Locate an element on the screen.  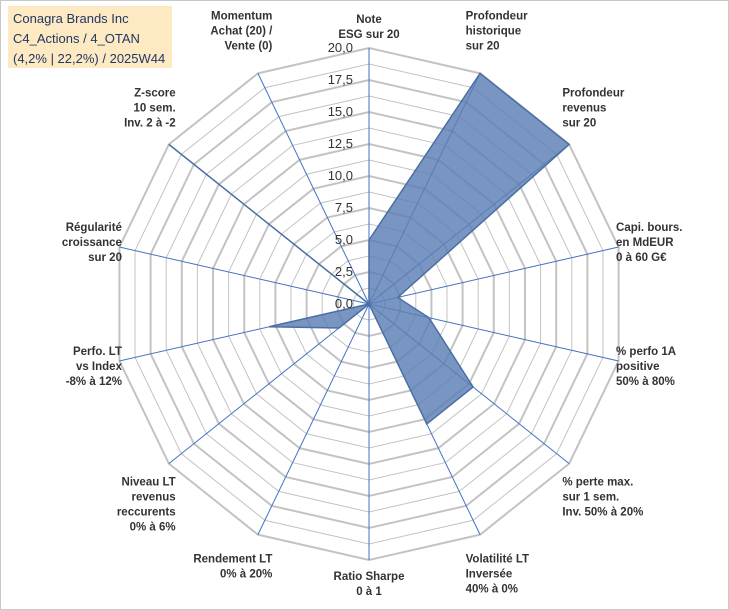
axis-label-5: % perte max. sur 1 sem. Inv. 50% à 20% is located at coordinates (602, 497).